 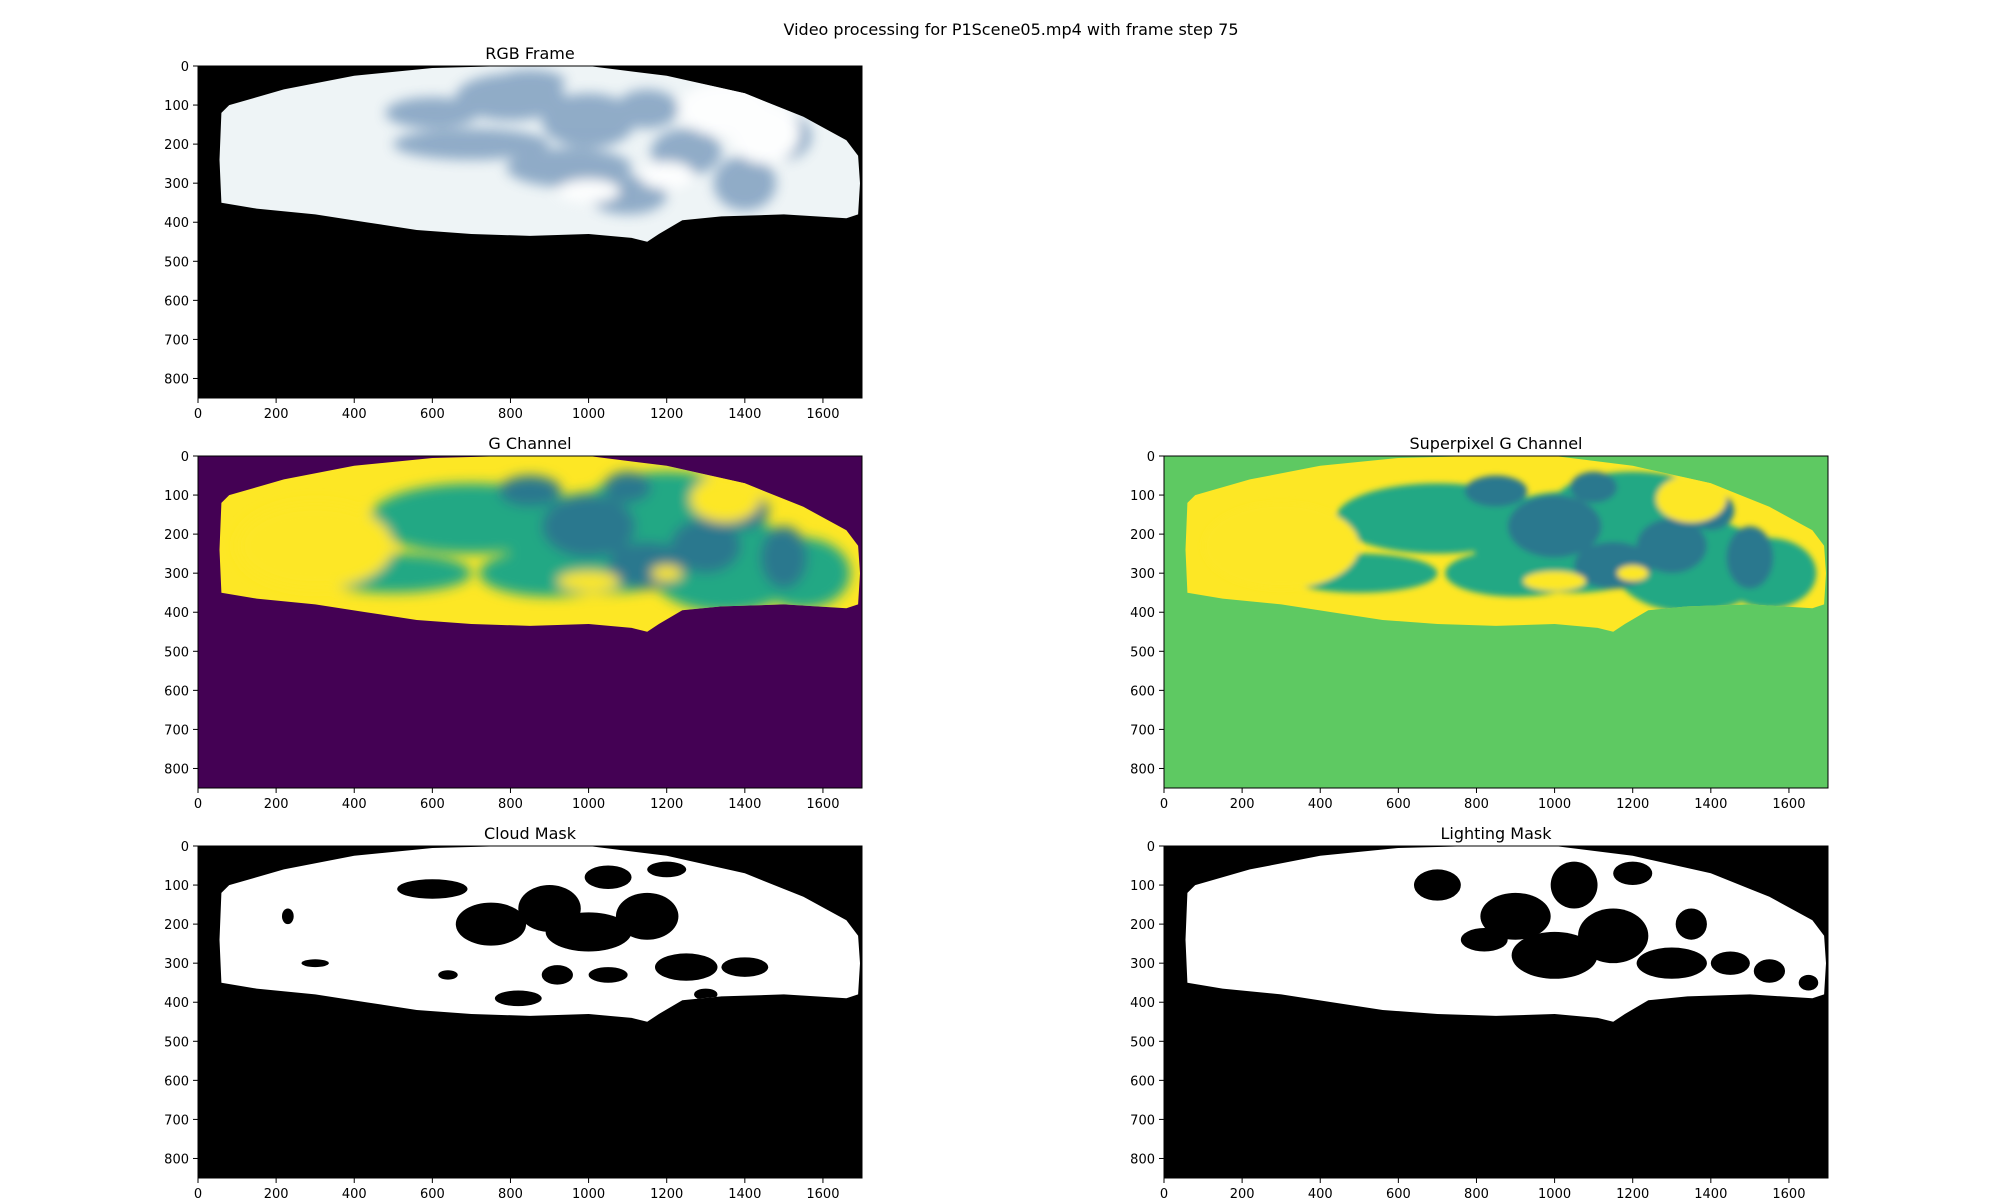 What do you see at coordinates (529, 53) in the screenshot?
I see `panel-title: RGB Frame` at bounding box center [529, 53].